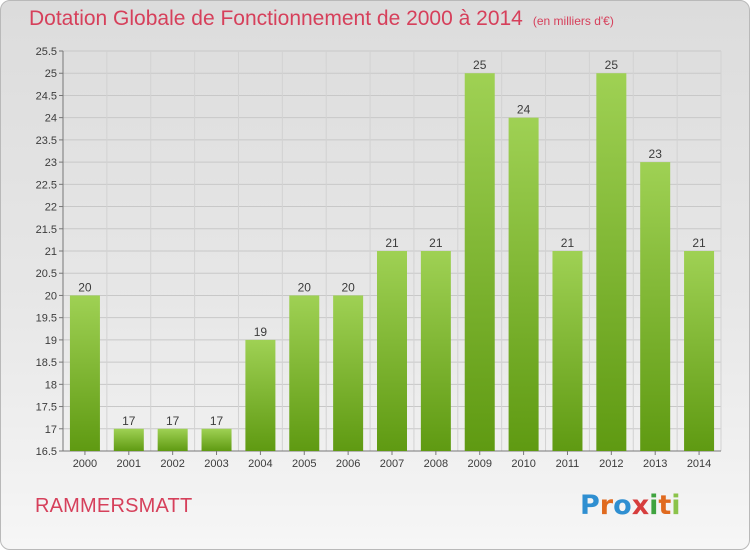 This screenshot has width=750, height=550. I want to click on x-tick-label: 2013, so click(655, 464).